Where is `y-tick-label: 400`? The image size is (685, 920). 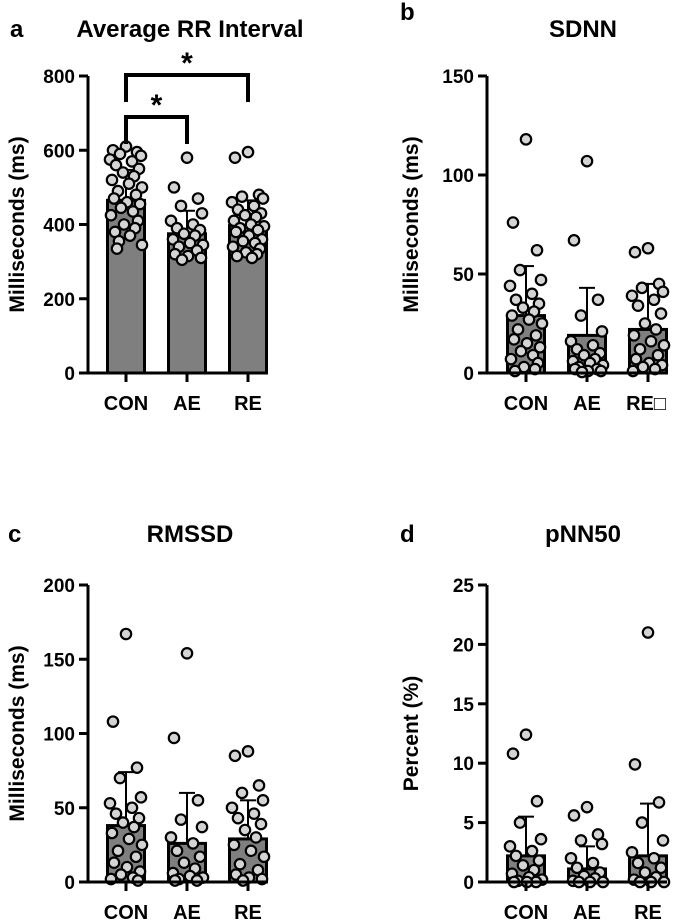
y-tick-label: 400 is located at coordinates (59, 226).